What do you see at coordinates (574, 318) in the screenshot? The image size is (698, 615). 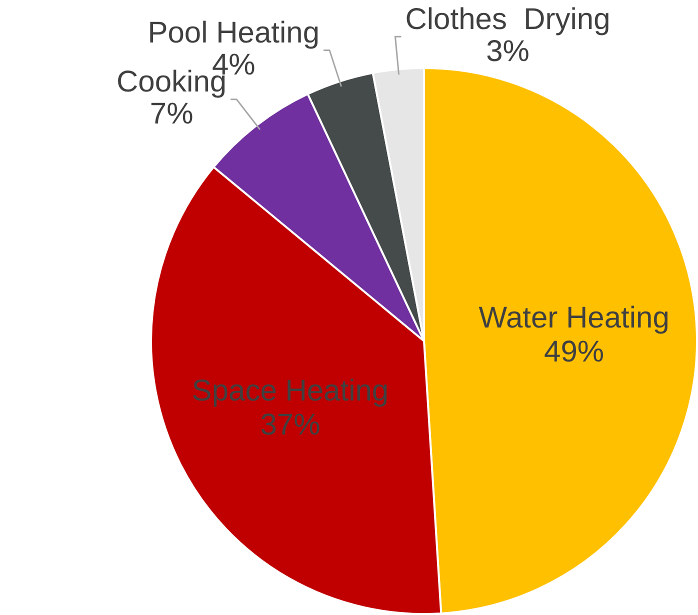 I see `slice-label: Water Heating` at bounding box center [574, 318].